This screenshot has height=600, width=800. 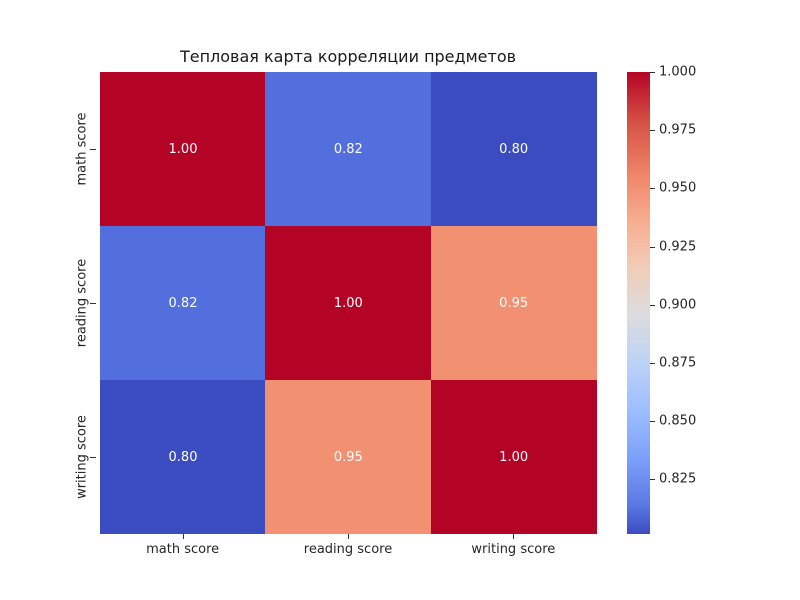 What do you see at coordinates (678, 305) in the screenshot?
I see `colorbar-tick-label: 0.900` at bounding box center [678, 305].